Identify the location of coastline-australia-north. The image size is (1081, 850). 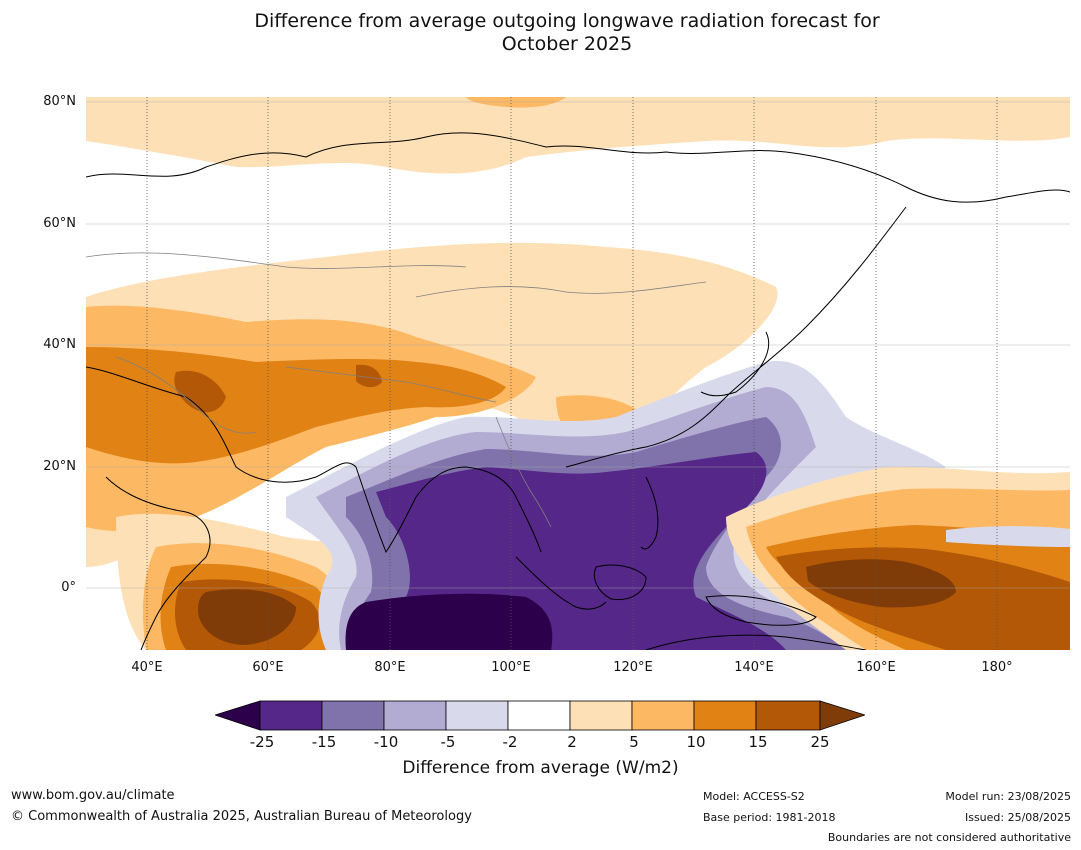
(756, 642).